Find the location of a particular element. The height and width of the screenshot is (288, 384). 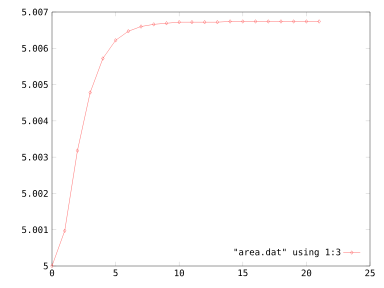

x-tick-label: 5 is located at coordinates (116, 273).